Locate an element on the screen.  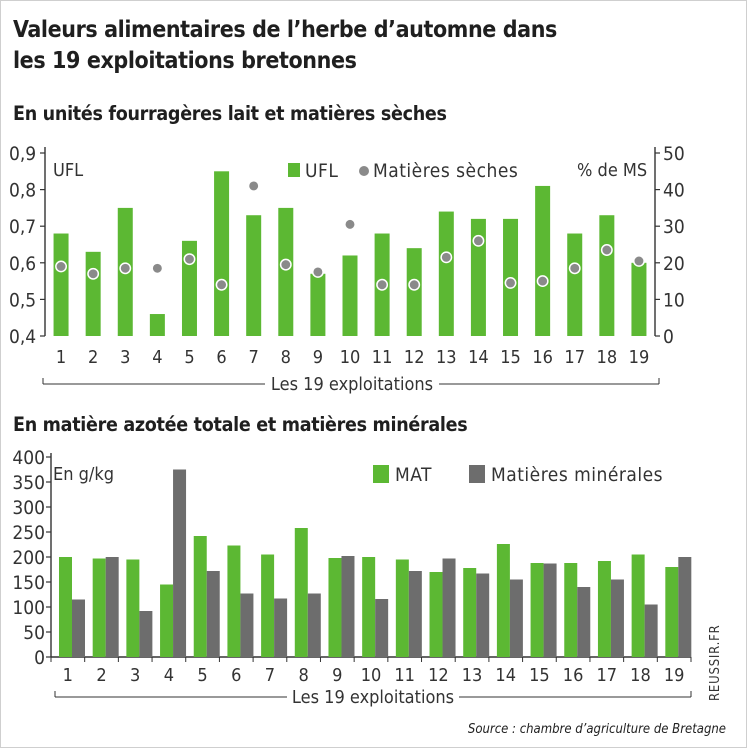
left-tick-label: 0,4 is located at coordinates (22, 337).